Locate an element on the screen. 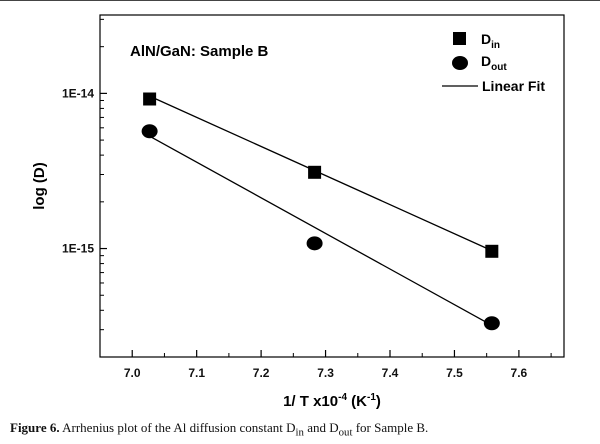  y-tick-label: 1E-15 is located at coordinates (78, 249).